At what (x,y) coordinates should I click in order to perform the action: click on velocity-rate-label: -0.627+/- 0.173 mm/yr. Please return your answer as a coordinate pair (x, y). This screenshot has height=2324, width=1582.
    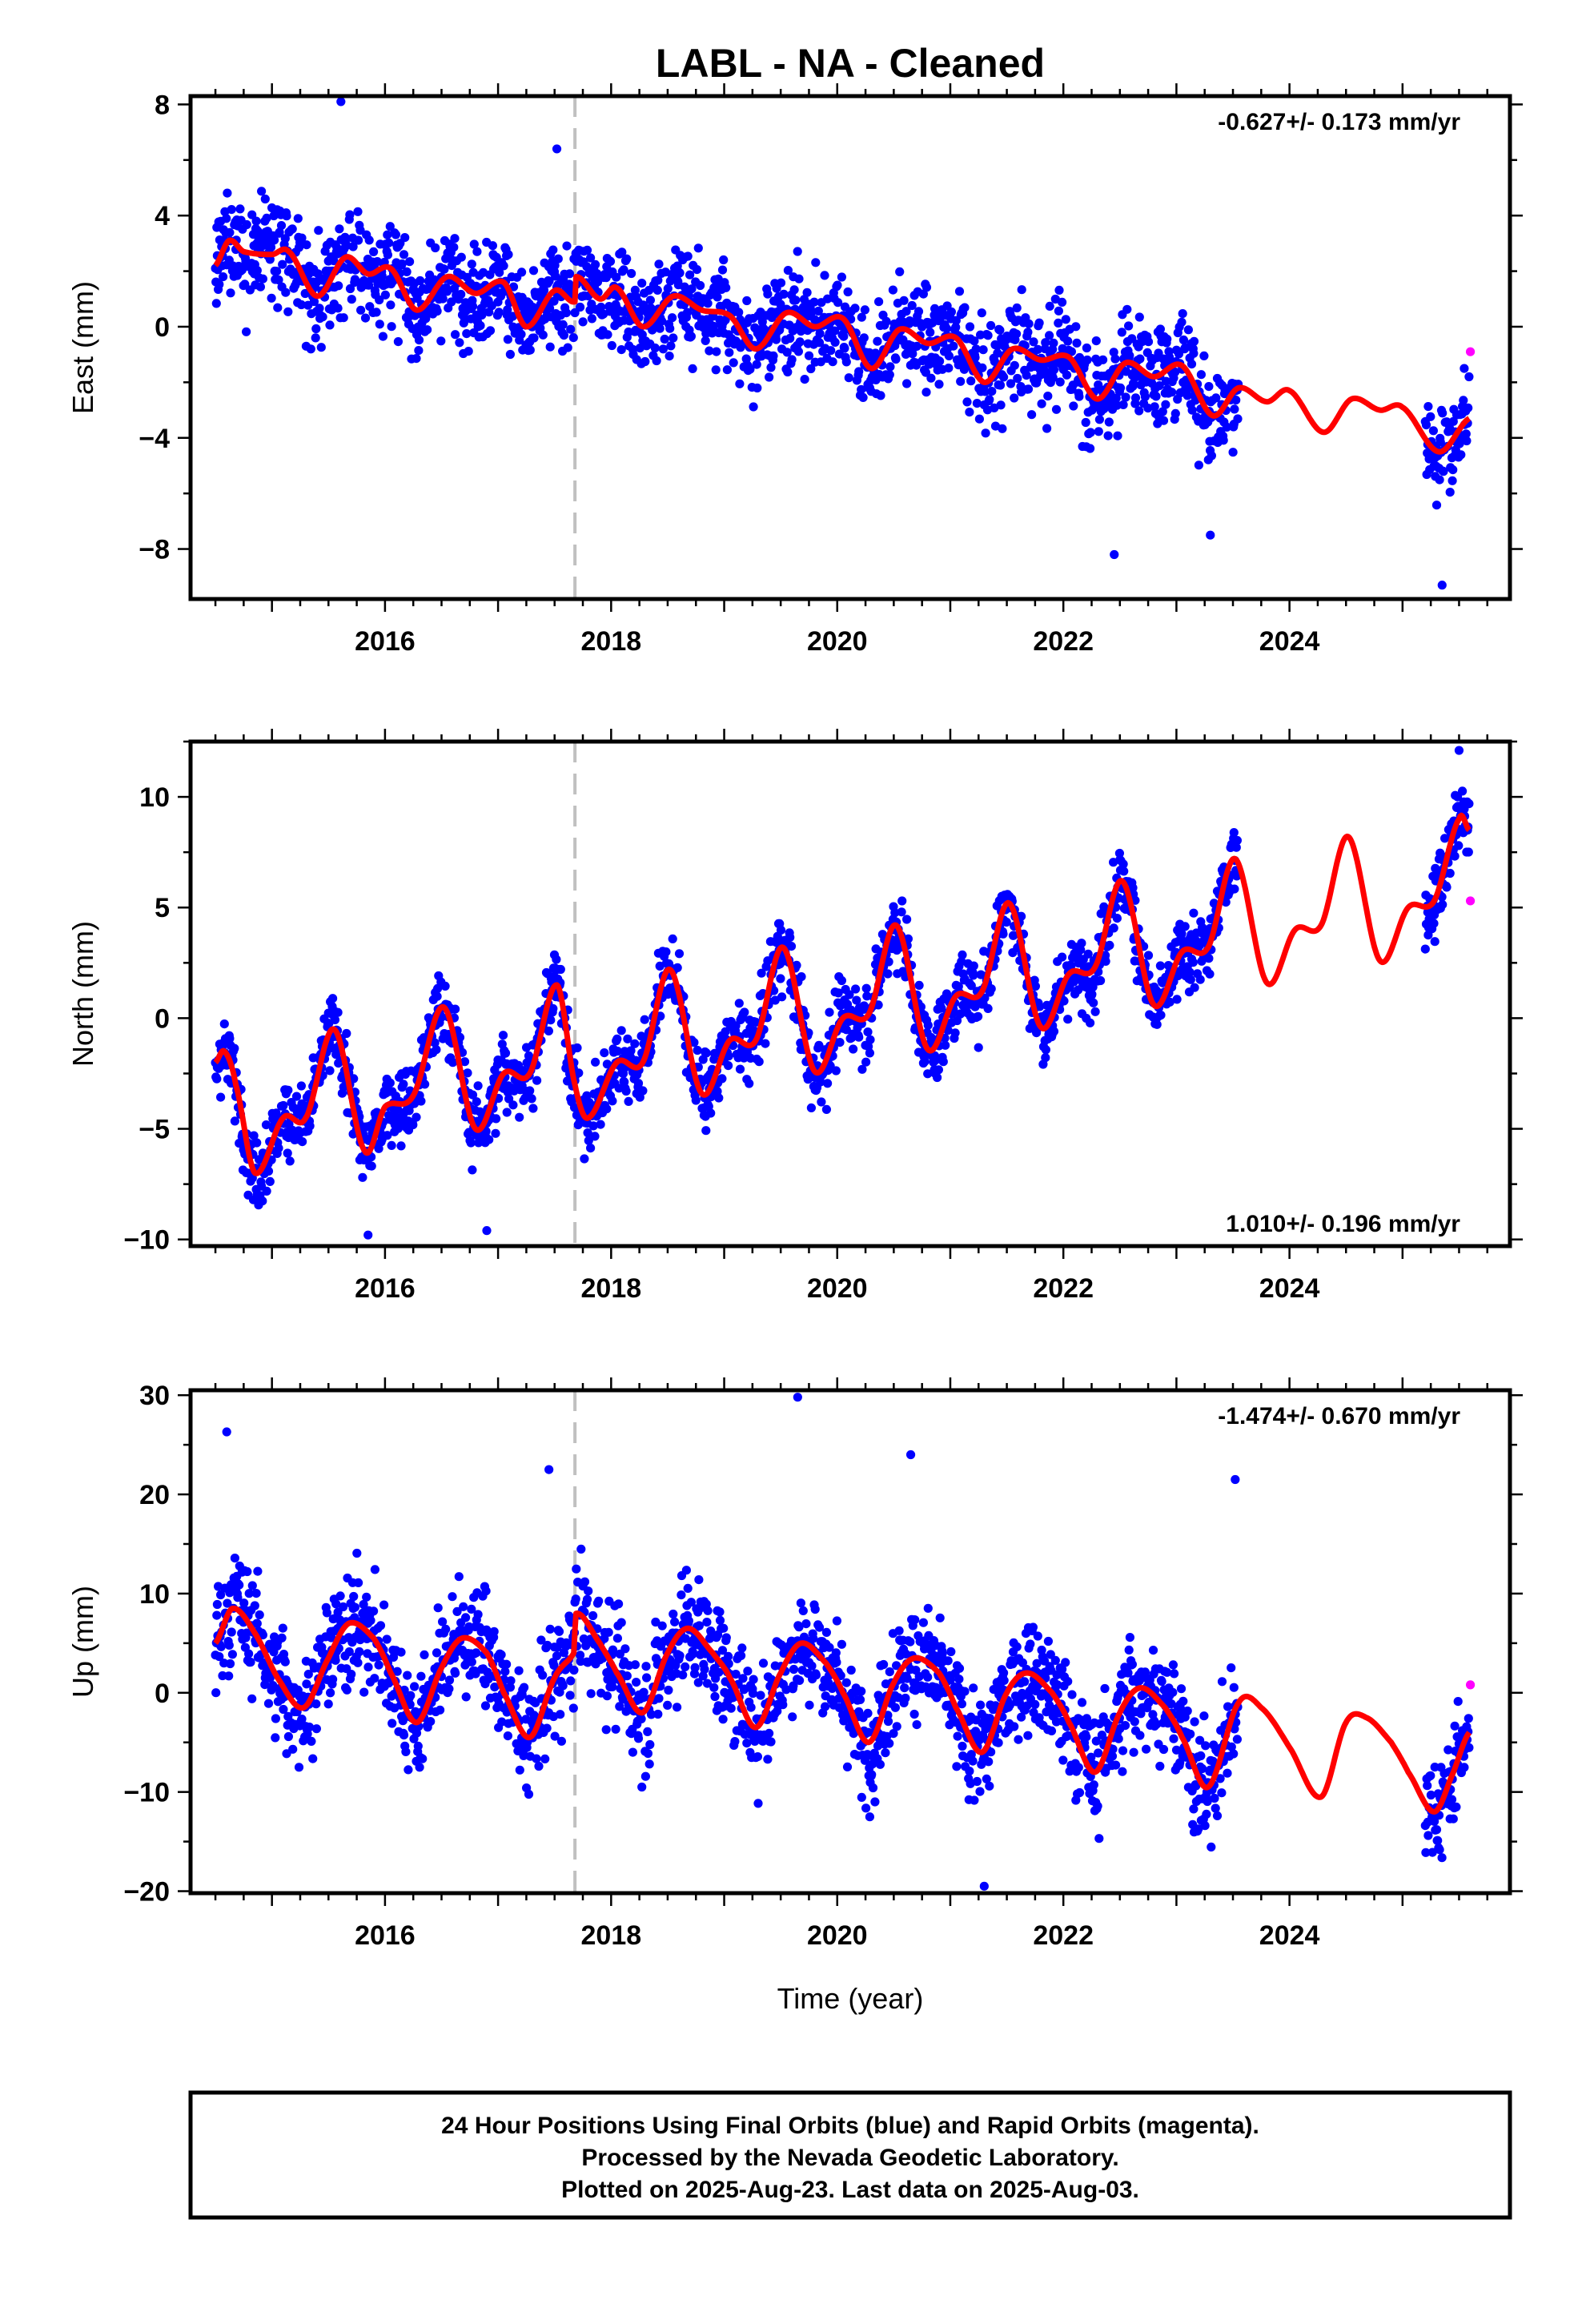
    Looking at the image, I should click on (1339, 122).